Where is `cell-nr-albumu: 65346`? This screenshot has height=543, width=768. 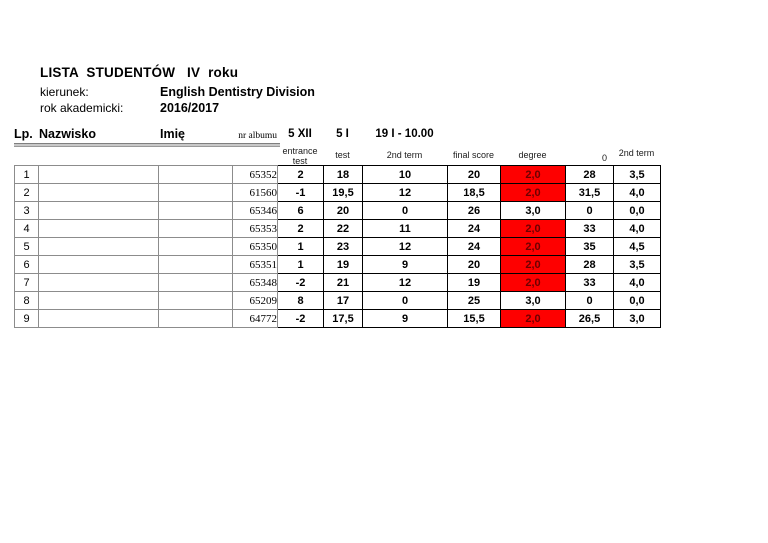
cell-nr-albumu: 65346 is located at coordinates (255, 210).